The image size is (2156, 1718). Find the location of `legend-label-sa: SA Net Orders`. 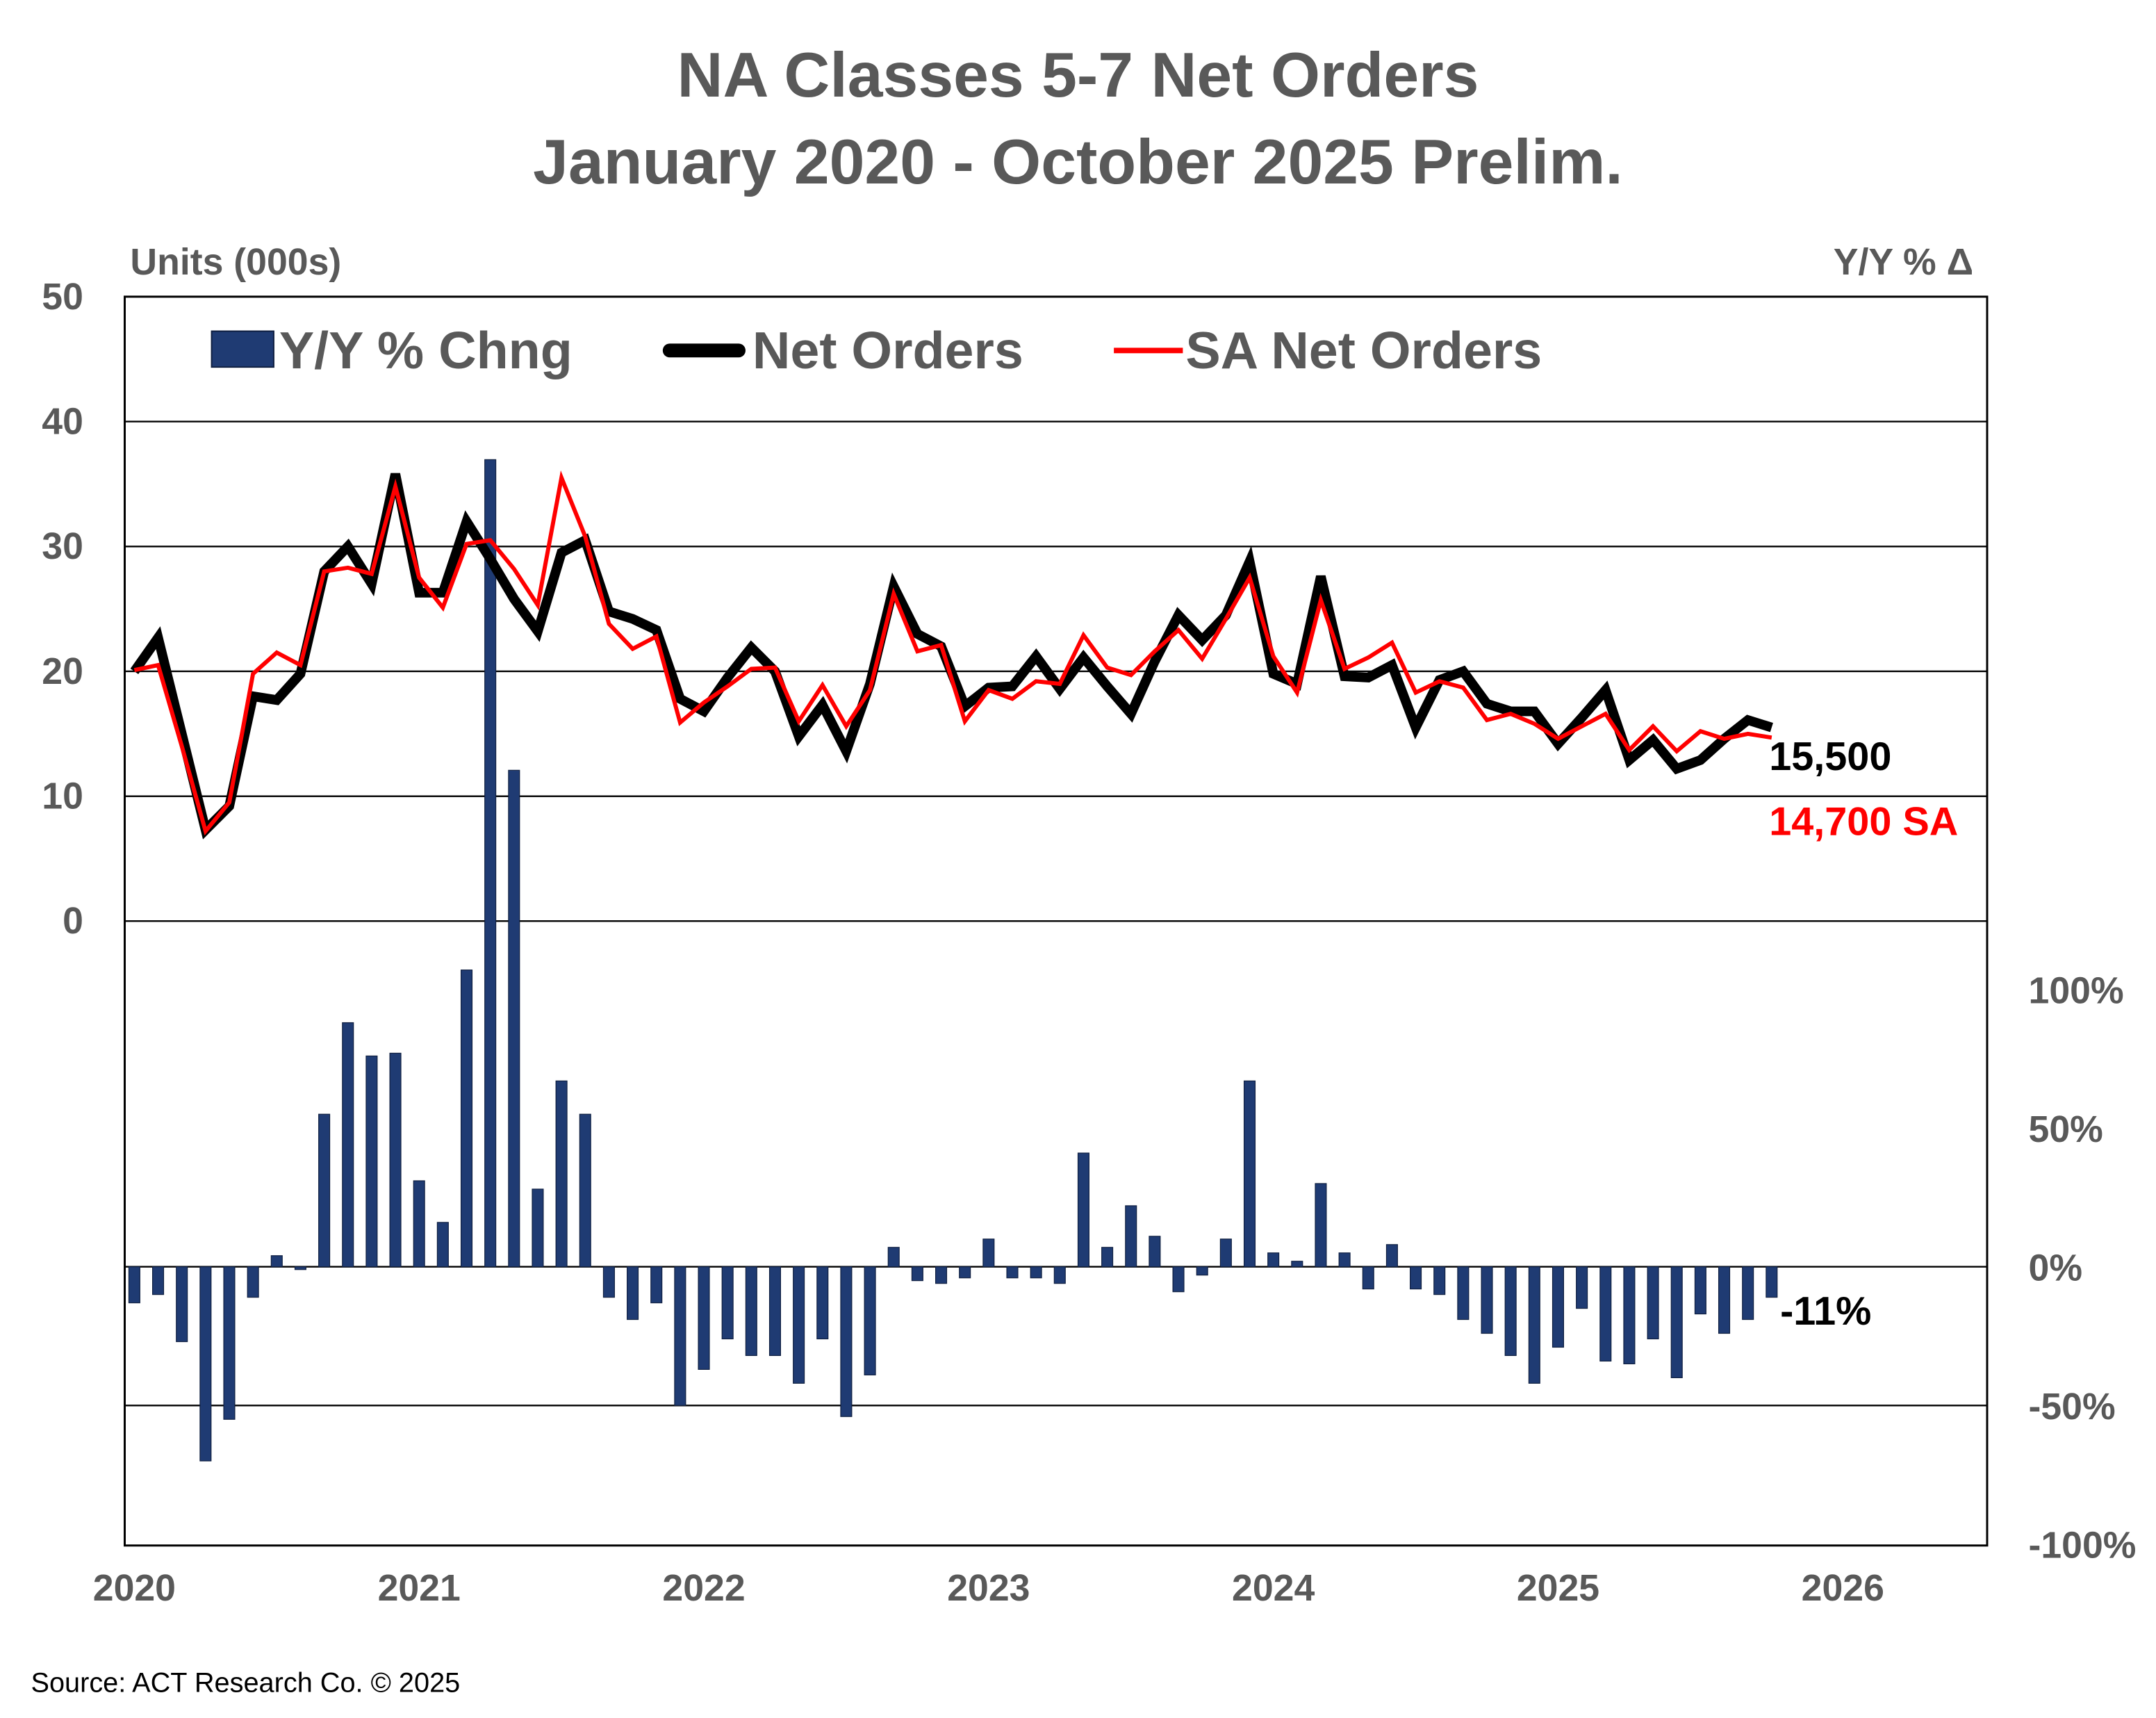

legend-label-sa: SA Net Orders is located at coordinates (1364, 350).